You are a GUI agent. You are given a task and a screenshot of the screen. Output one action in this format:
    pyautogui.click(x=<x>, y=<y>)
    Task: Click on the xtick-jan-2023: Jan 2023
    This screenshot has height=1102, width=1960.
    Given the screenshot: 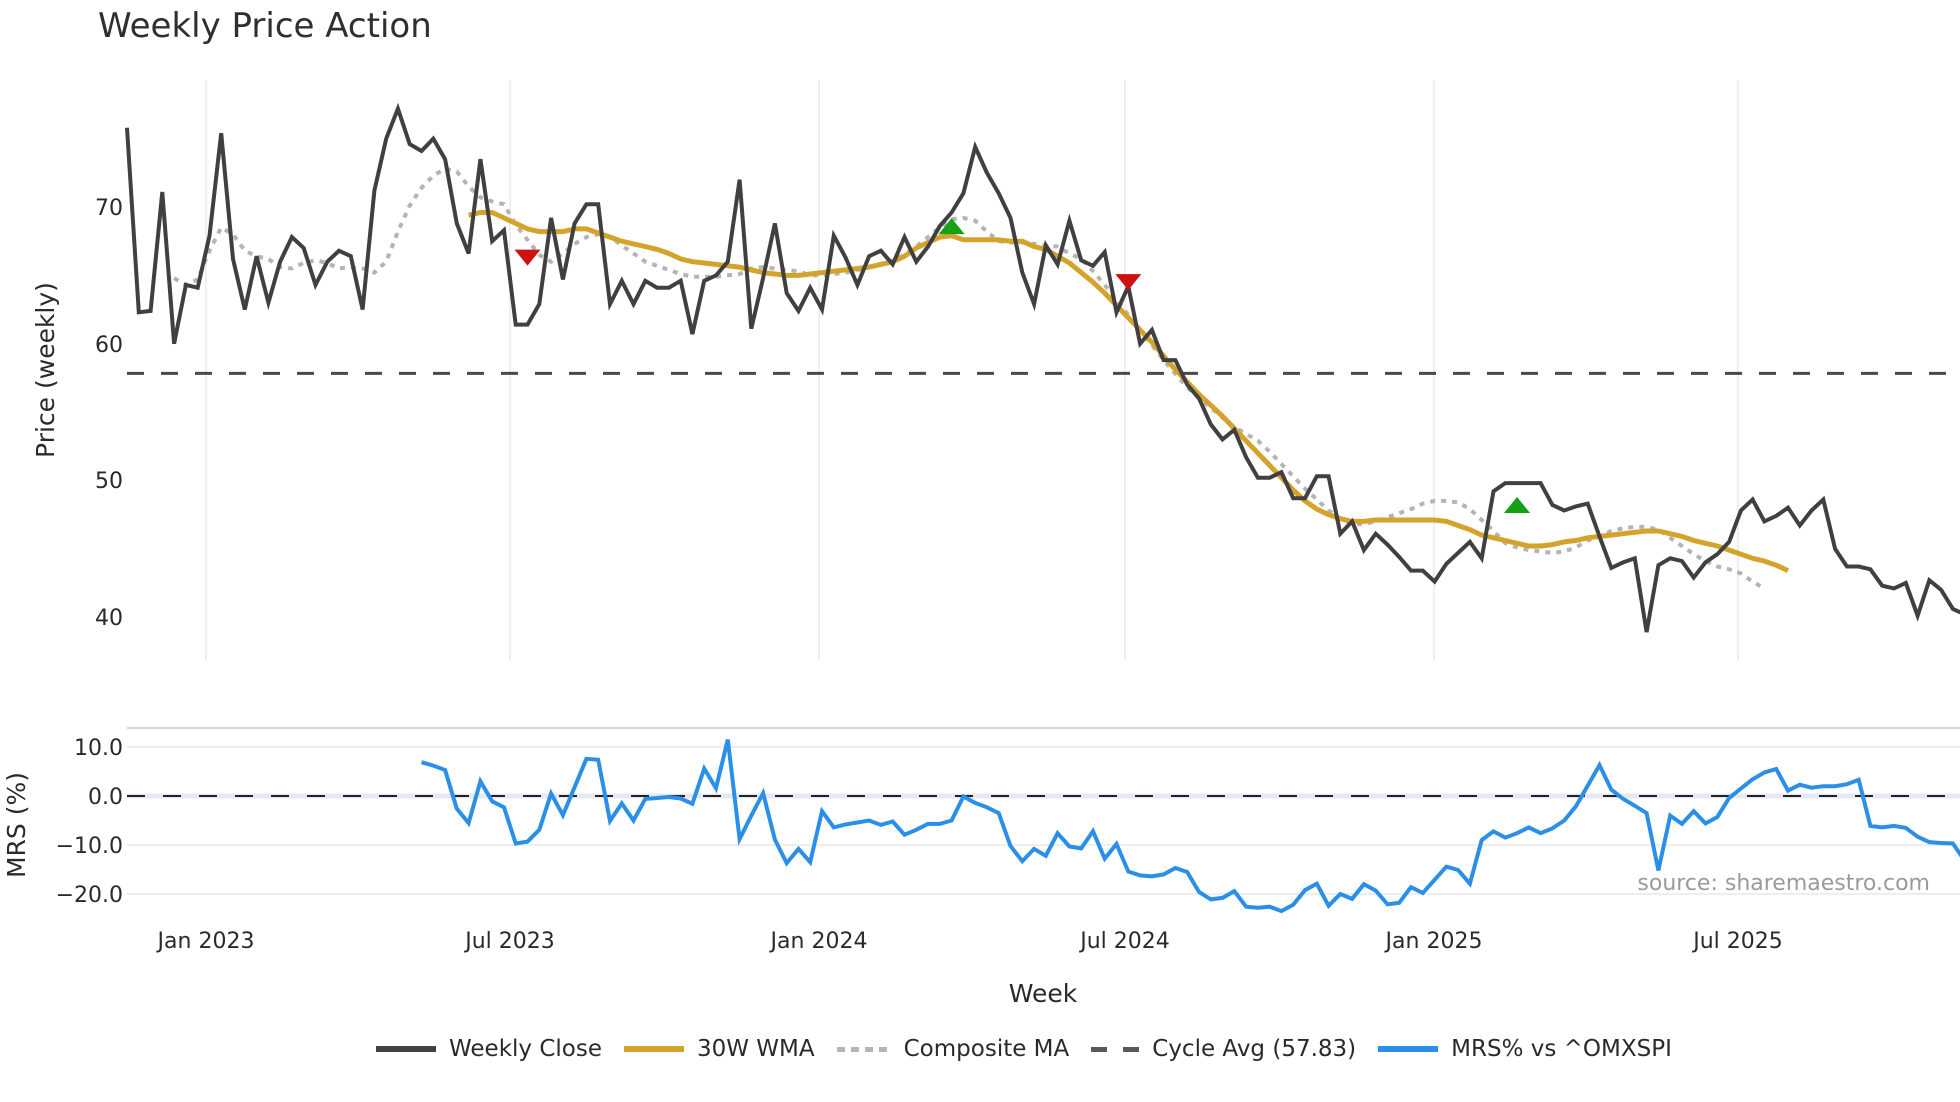 What is the action you would take?
    pyautogui.click(x=205, y=941)
    